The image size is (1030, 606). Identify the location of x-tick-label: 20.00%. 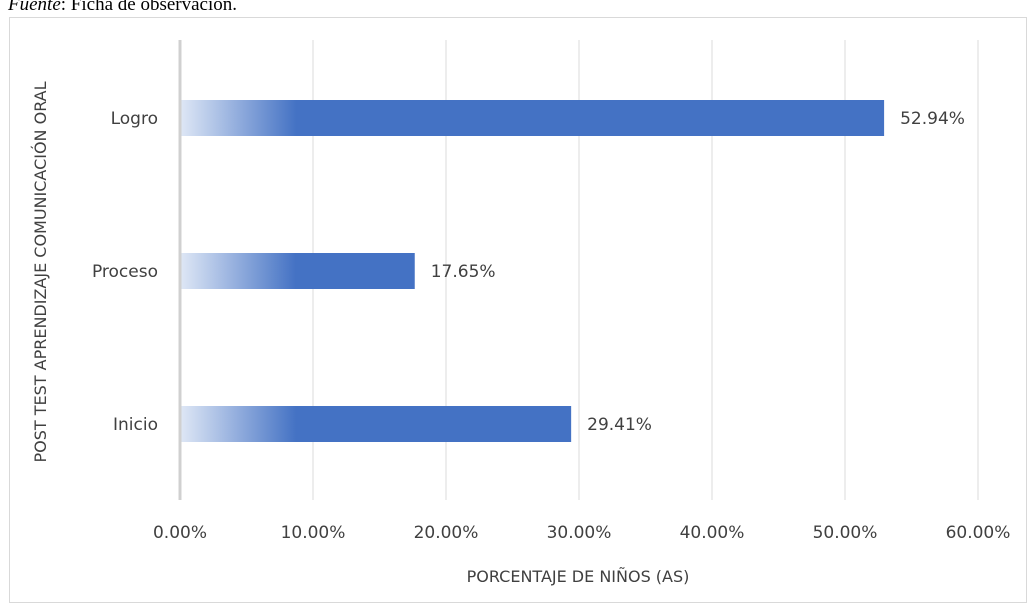
(446, 533).